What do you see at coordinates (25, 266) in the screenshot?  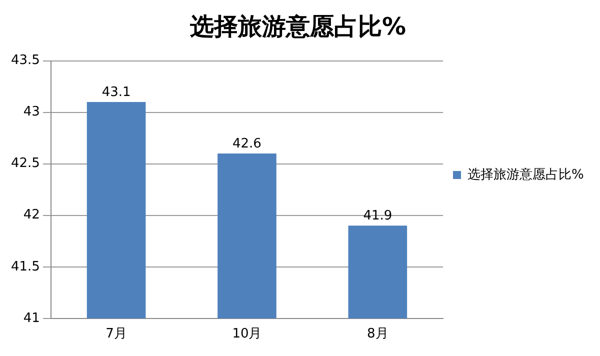 I see `y-tick-label: 41.5` at bounding box center [25, 266].